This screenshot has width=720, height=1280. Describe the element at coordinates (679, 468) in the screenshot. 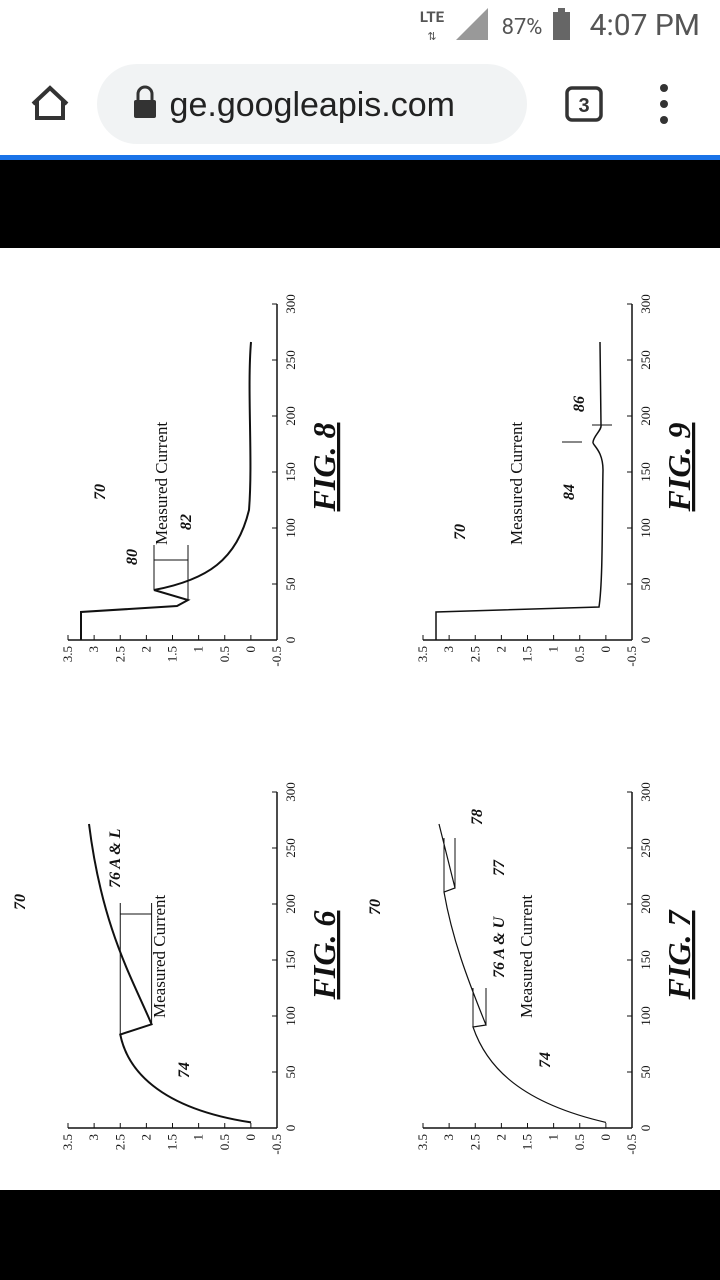

I see `caption: FIG. 9` at that location.